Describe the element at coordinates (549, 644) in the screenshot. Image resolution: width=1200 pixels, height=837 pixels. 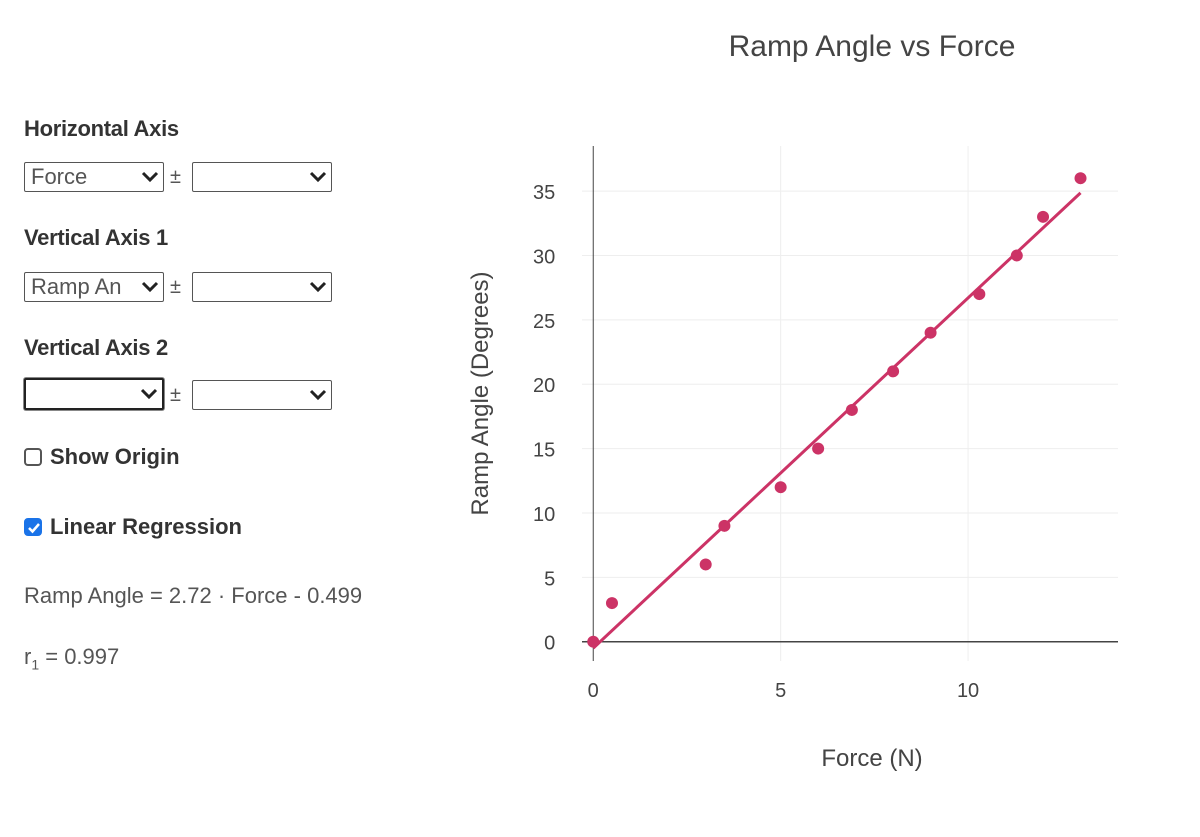
I see `y-tick-label: 0` at that location.